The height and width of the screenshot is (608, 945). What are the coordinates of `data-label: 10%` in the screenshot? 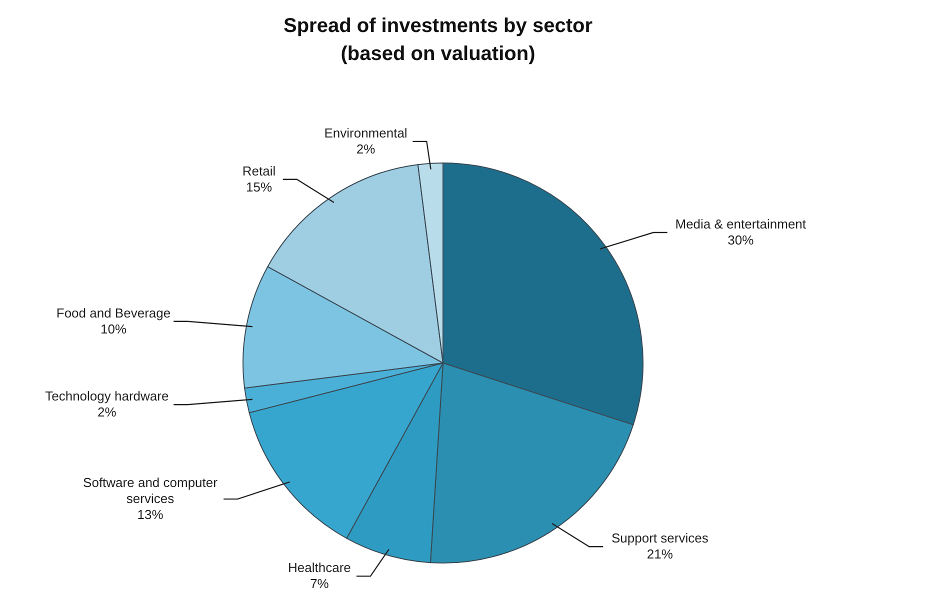 It's located at (113, 328).